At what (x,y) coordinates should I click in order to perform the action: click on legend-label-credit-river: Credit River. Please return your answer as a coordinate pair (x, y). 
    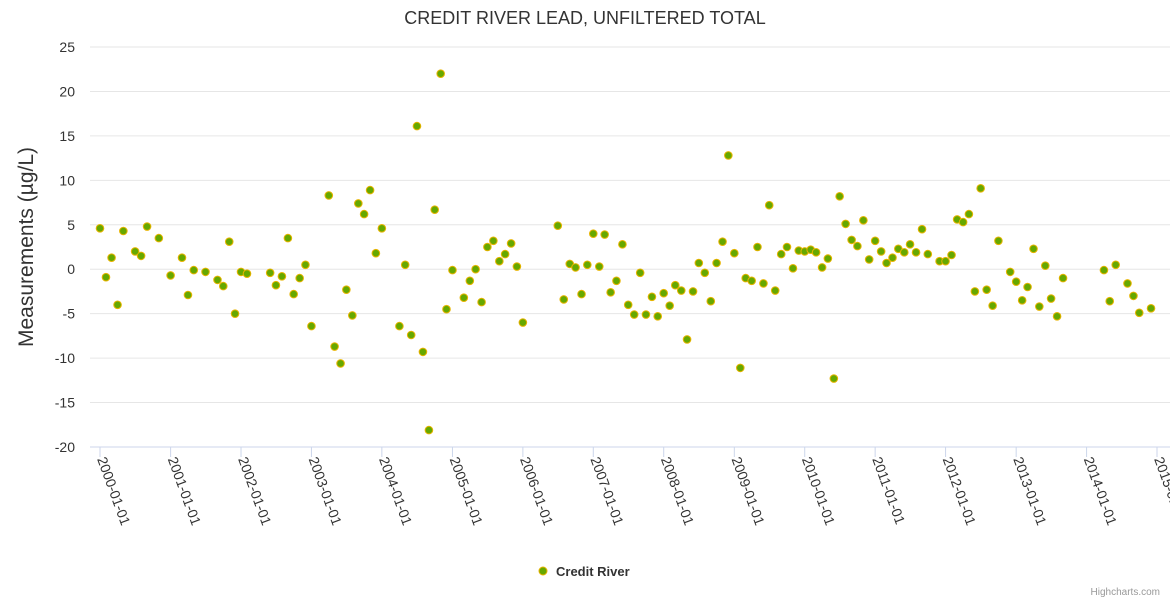
    Looking at the image, I should click on (593, 571).